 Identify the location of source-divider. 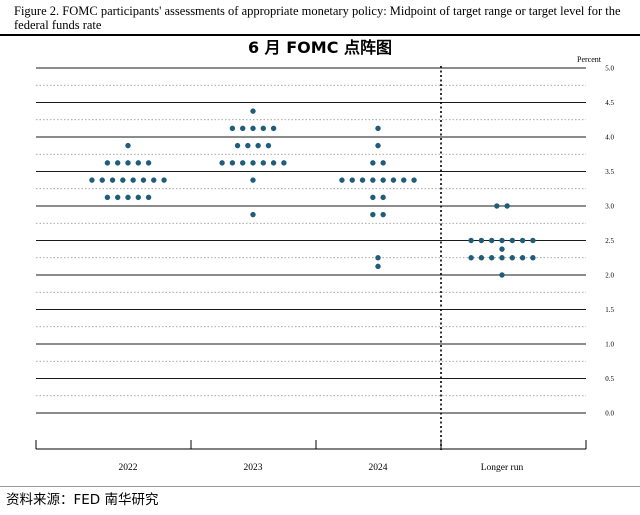
(320, 486).